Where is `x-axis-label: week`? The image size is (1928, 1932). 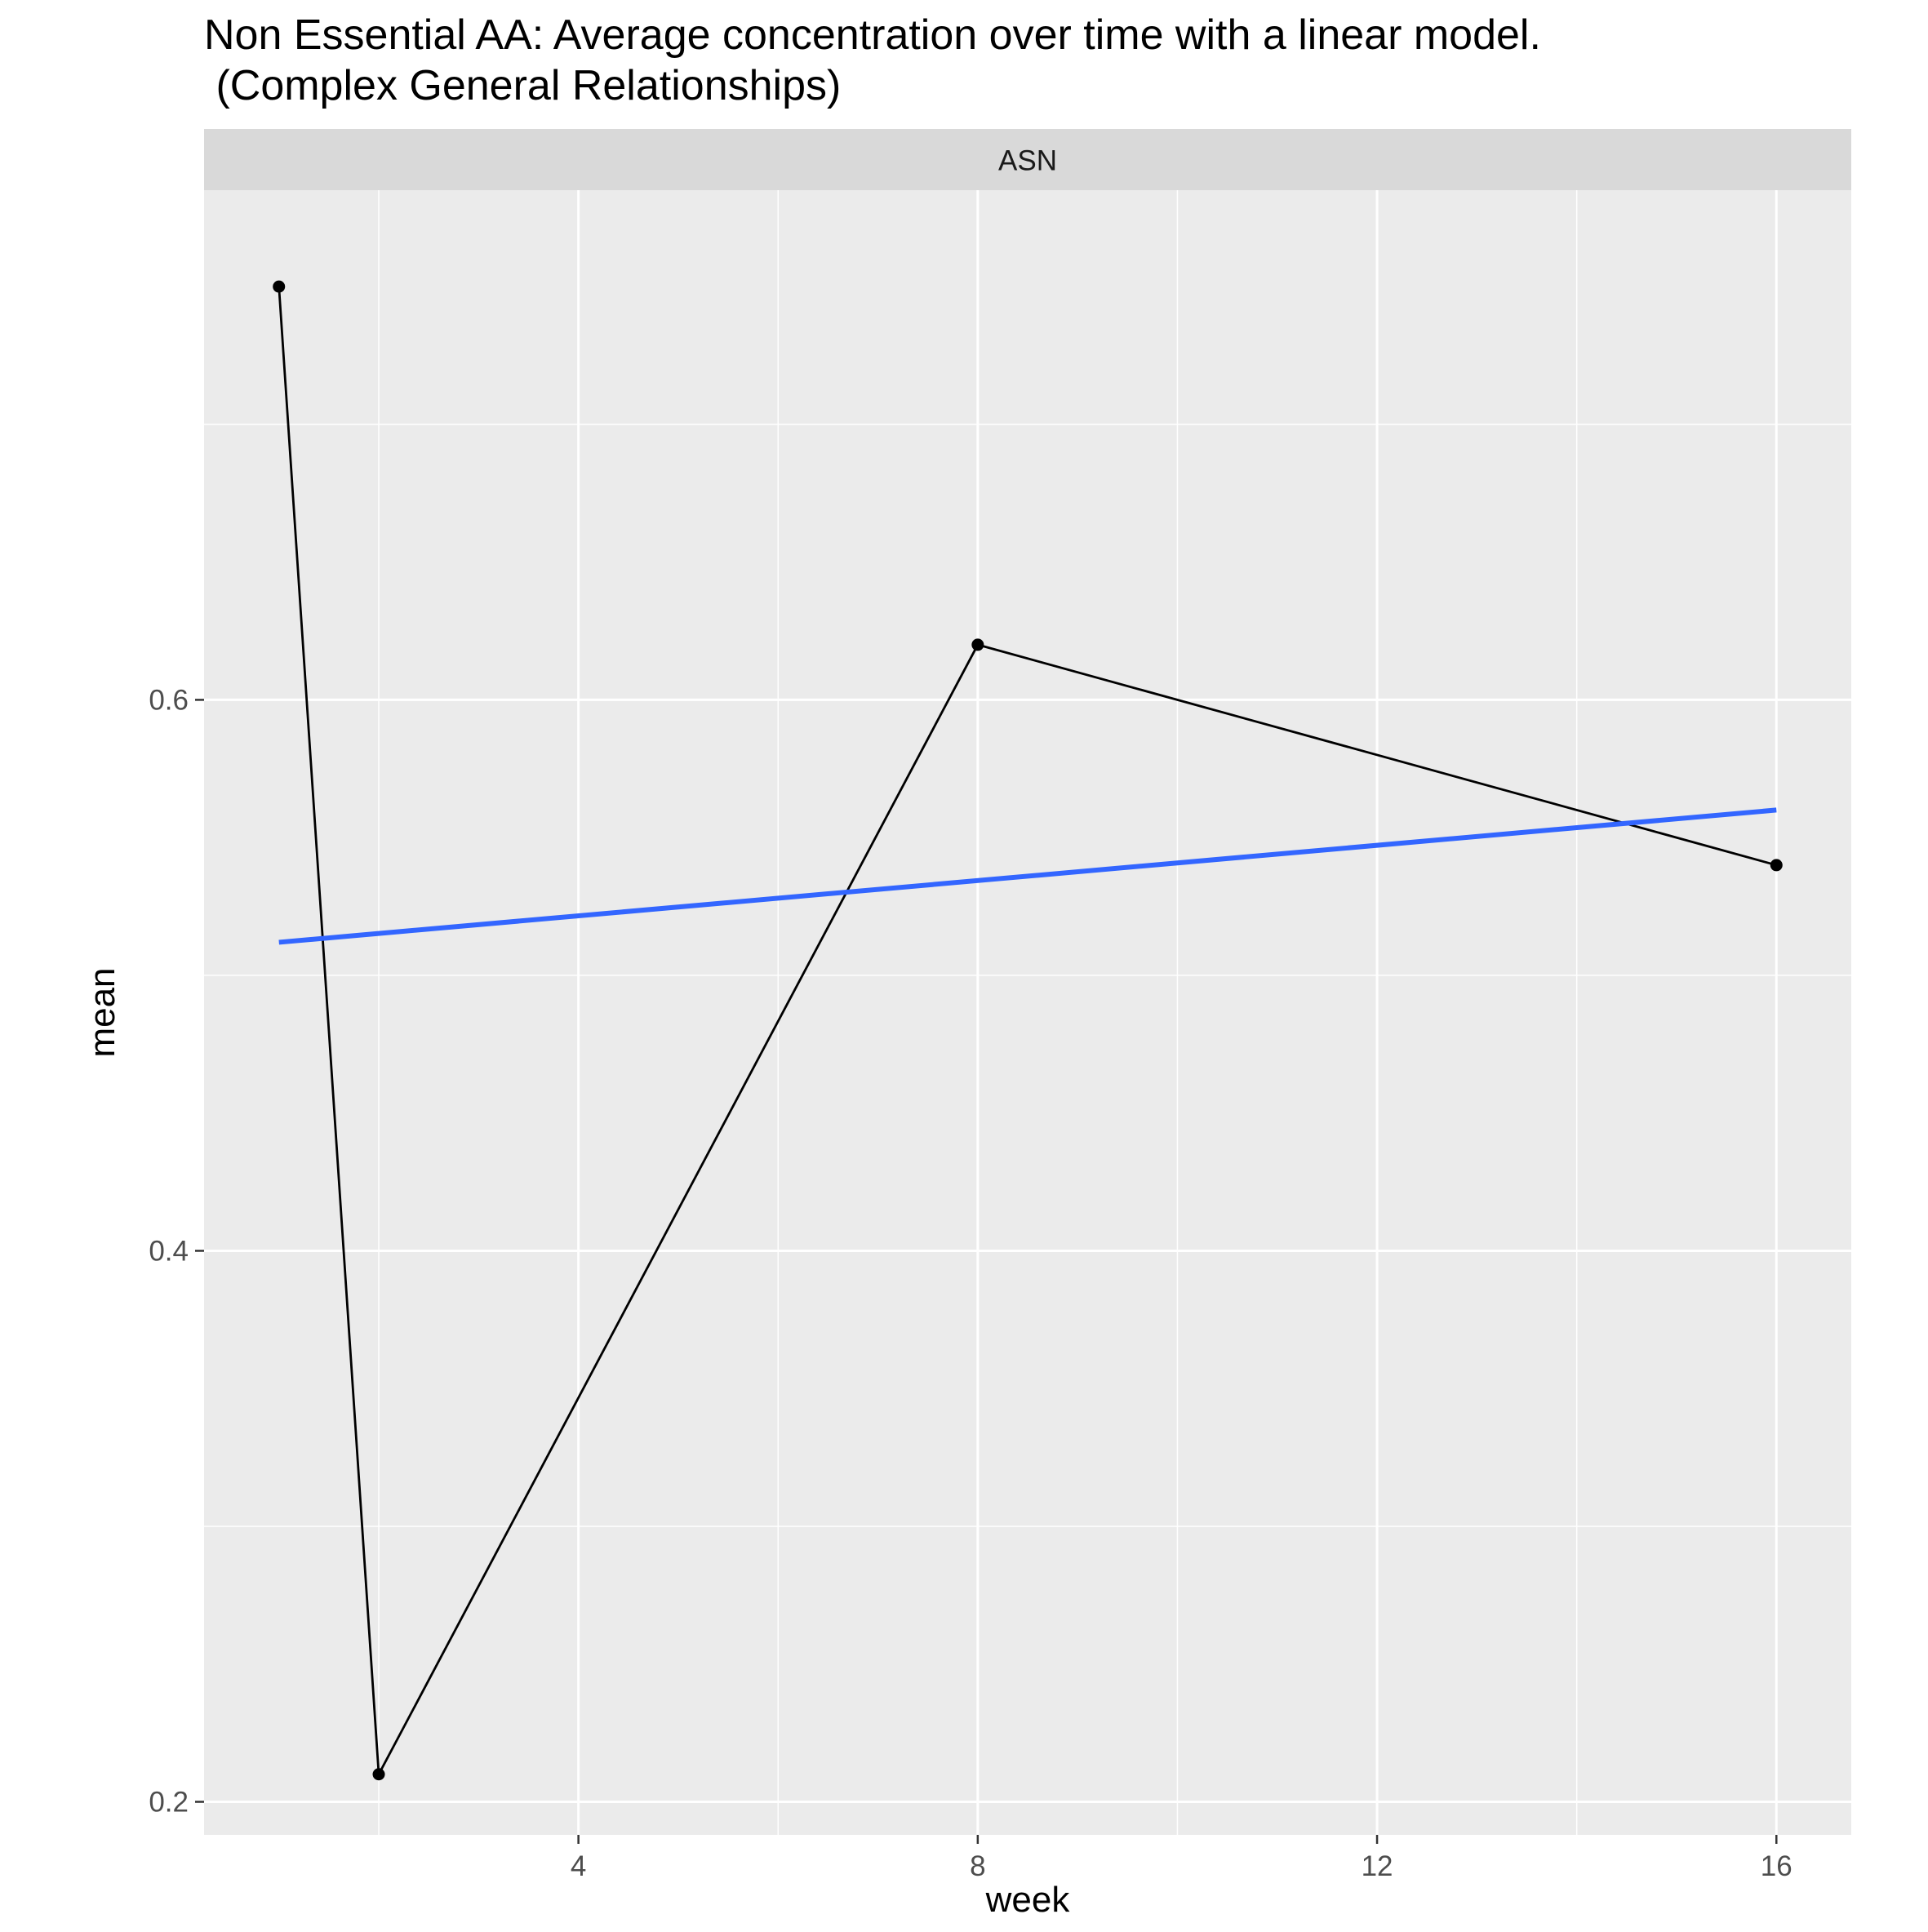 x-axis-label: week is located at coordinates (1028, 1900).